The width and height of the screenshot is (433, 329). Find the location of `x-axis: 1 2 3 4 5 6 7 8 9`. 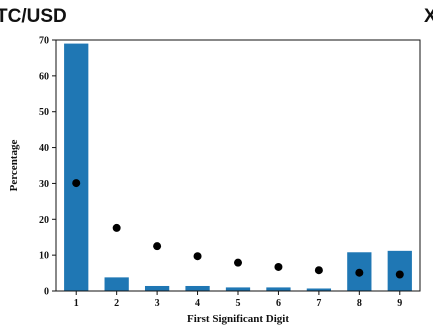

x-axis: 1 2 3 4 5 6 7 8 9 is located at coordinates (238, 300).